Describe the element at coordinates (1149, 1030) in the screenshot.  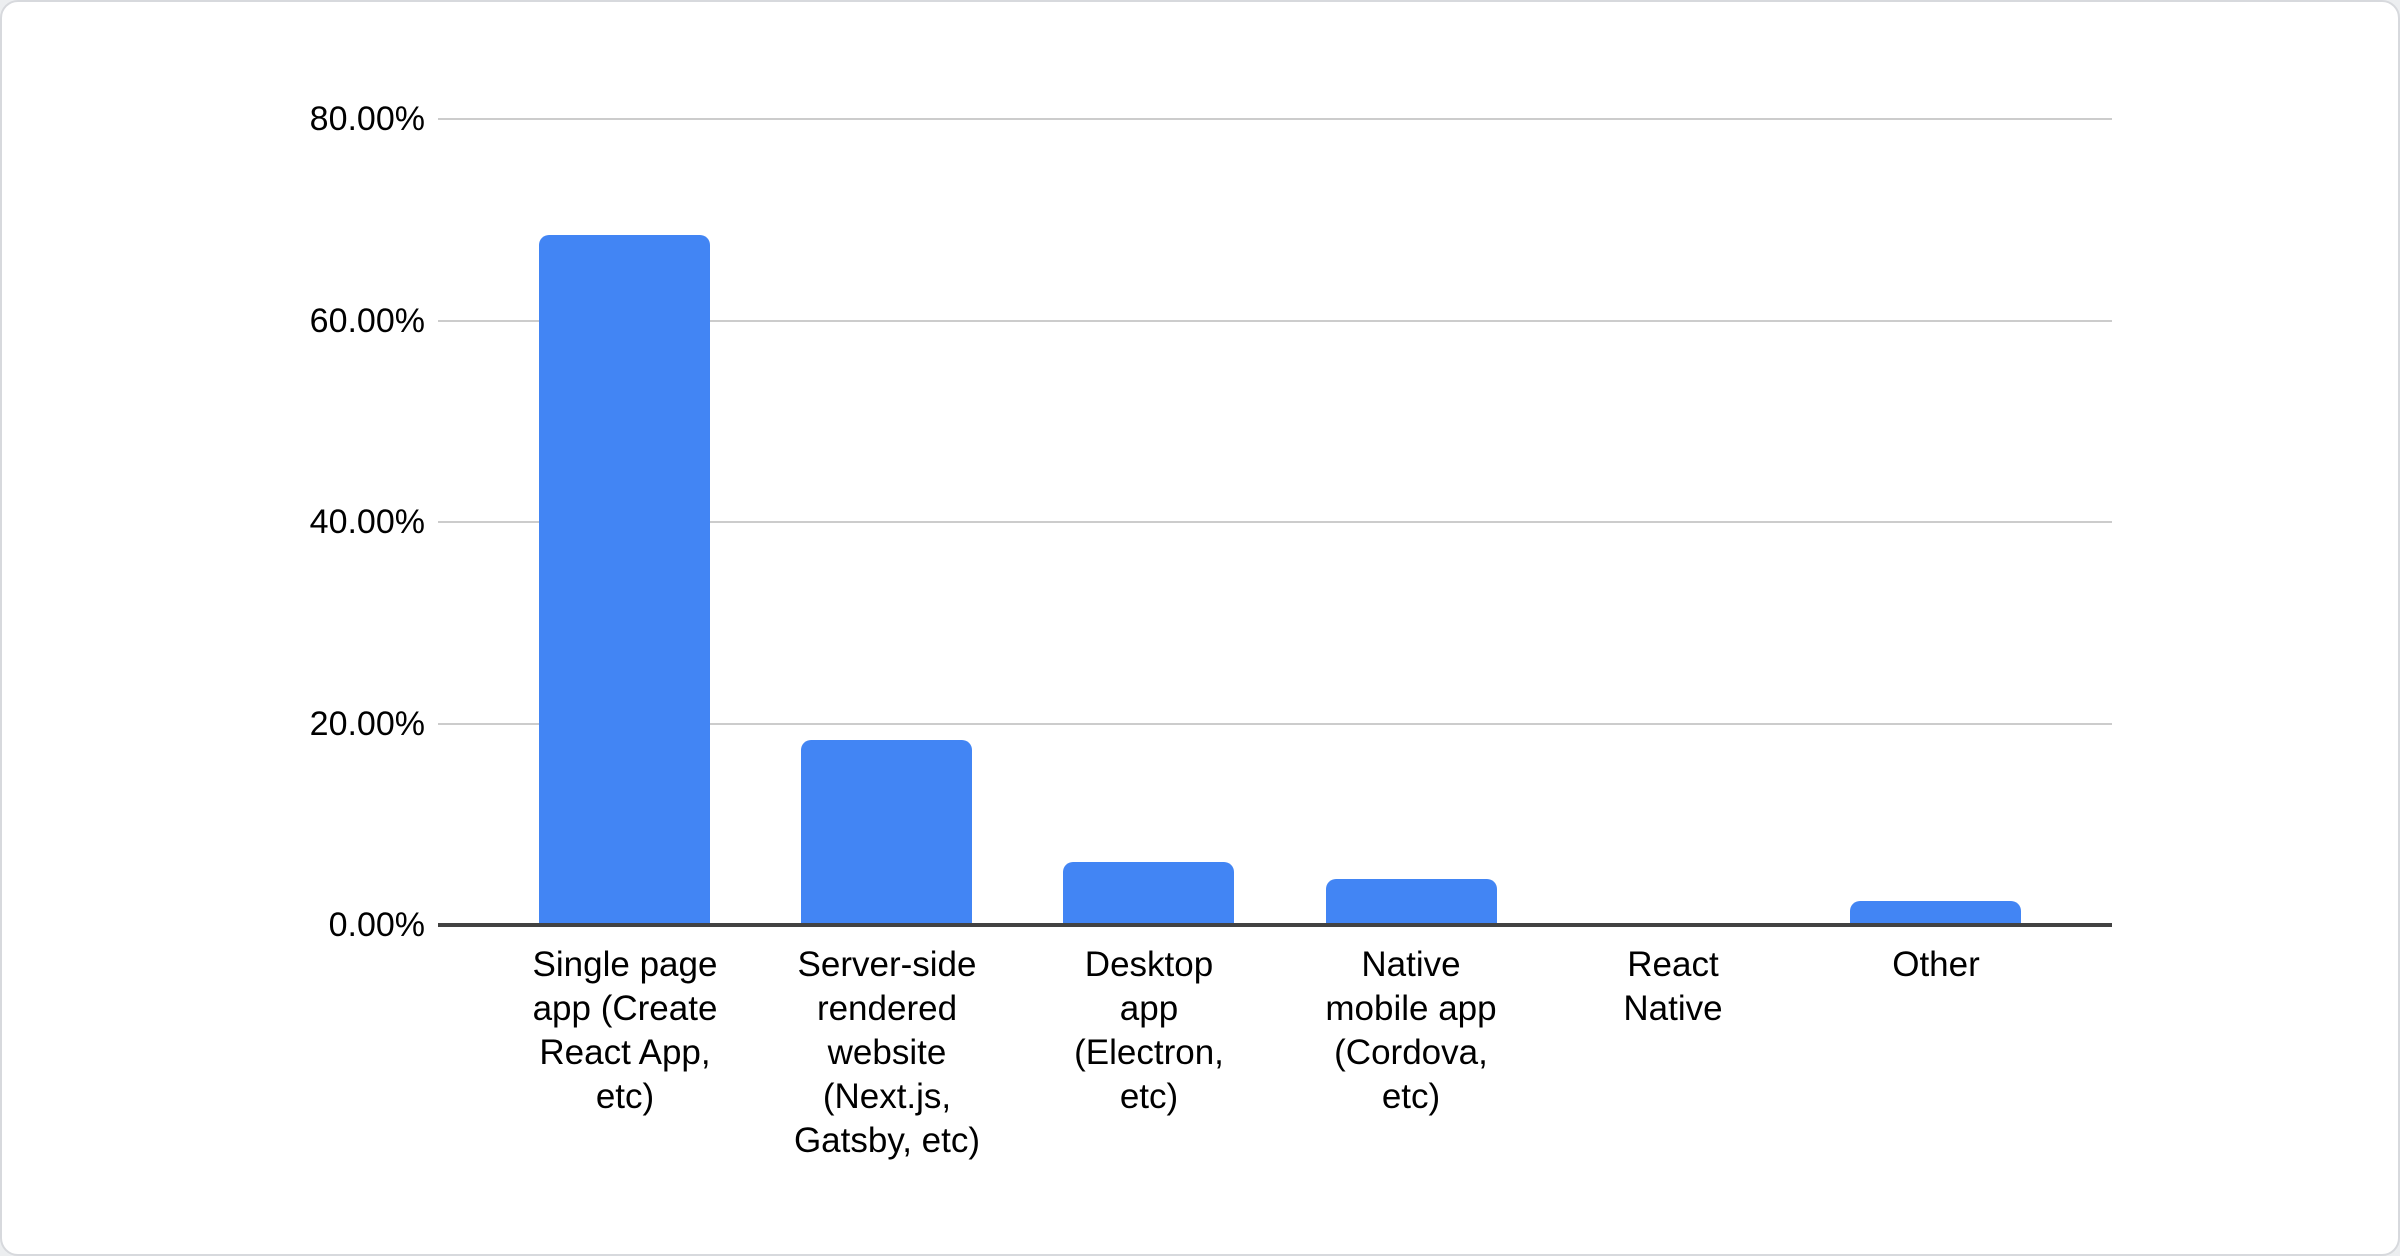
I see `x-category-label-2: Desktop app (Electron, etc)` at that location.